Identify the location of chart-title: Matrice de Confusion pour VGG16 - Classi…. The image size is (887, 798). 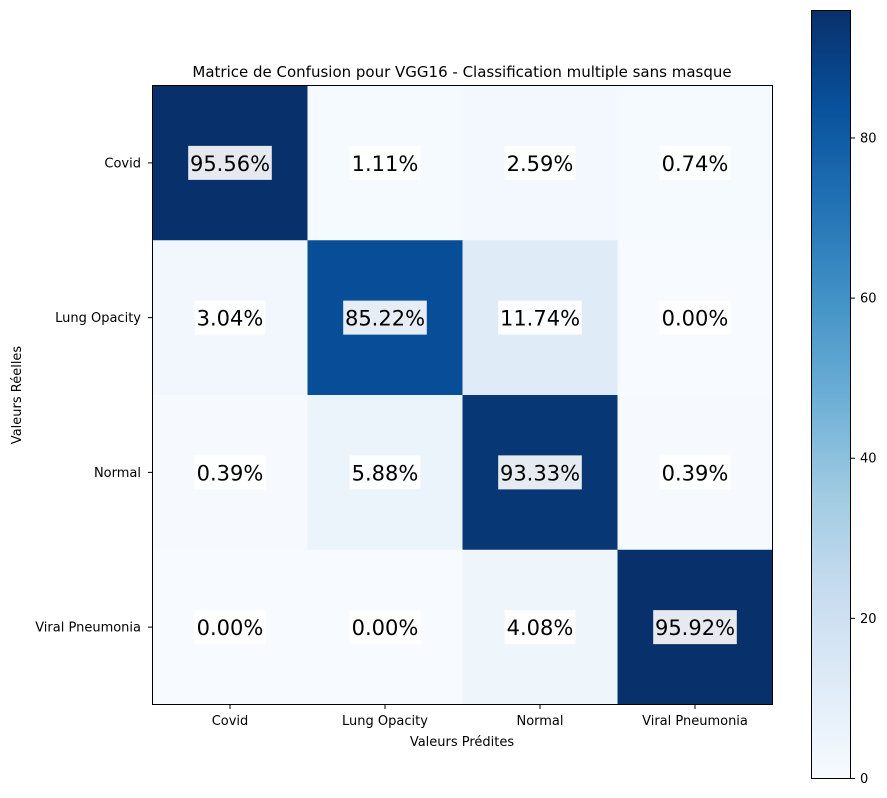
(461, 72).